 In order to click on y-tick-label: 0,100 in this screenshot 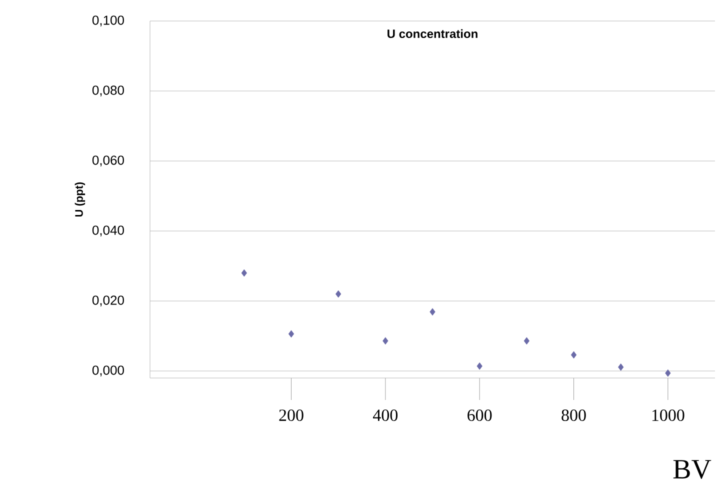, I will do `click(108, 21)`.